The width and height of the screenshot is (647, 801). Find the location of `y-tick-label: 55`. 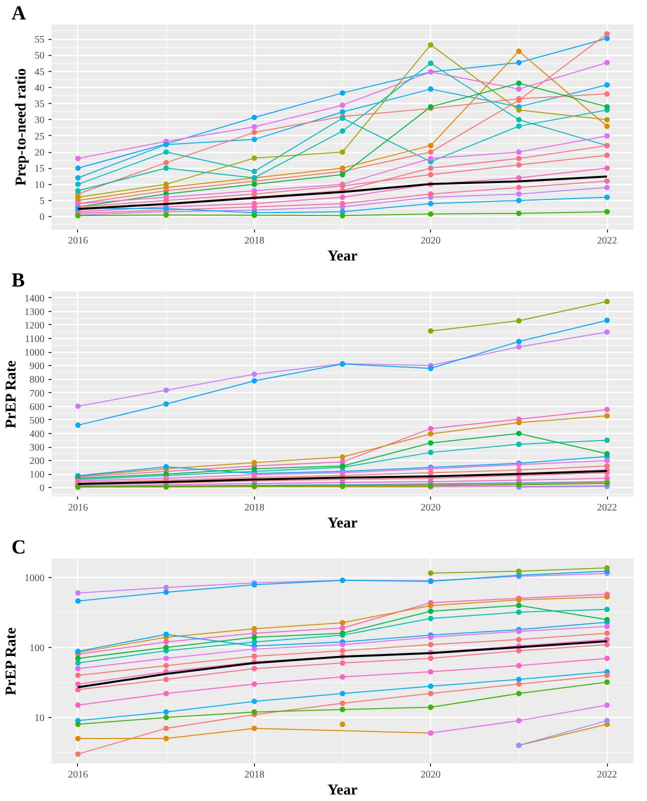

y-tick-label: 55 is located at coordinates (39, 40).